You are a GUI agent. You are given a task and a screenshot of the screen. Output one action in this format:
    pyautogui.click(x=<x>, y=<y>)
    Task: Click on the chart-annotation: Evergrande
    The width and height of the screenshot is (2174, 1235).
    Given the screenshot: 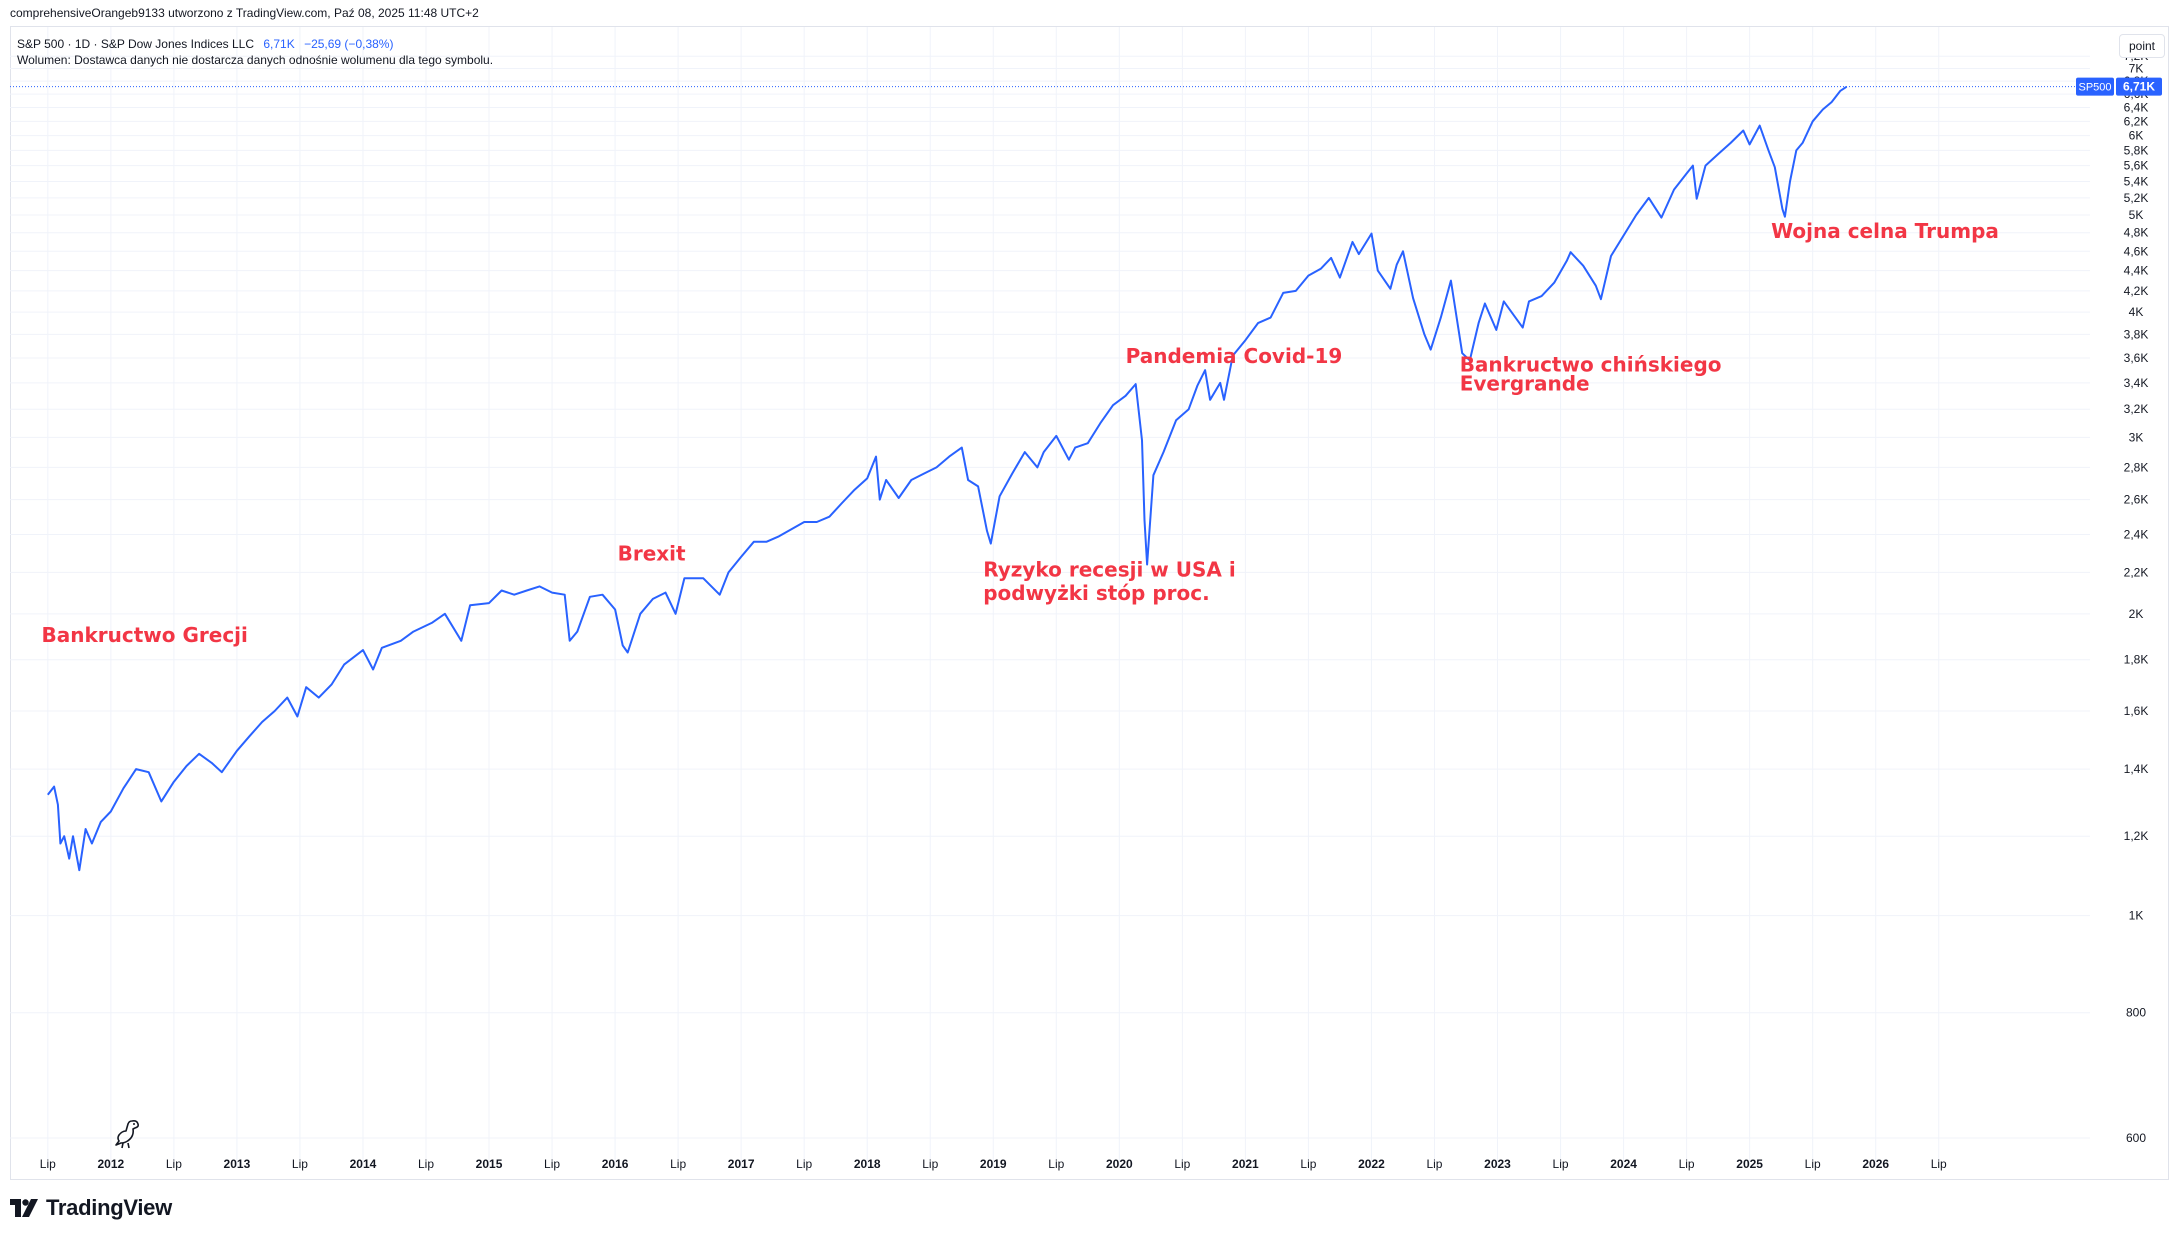 What is the action you would take?
    pyautogui.click(x=1525, y=384)
    